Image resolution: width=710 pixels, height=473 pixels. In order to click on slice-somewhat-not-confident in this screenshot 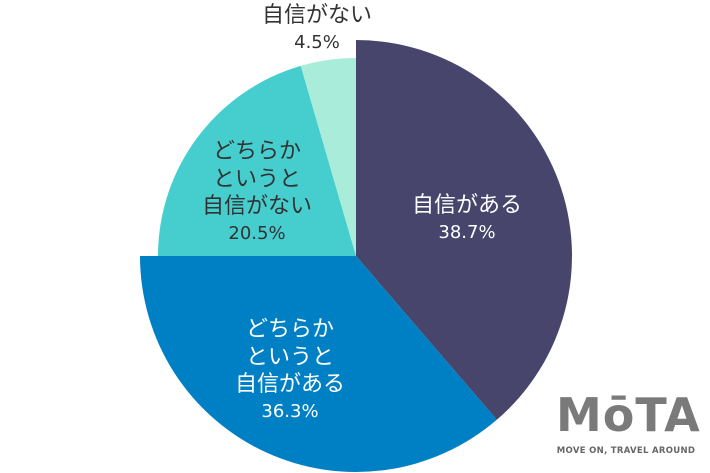, I will do `click(257, 160)`.